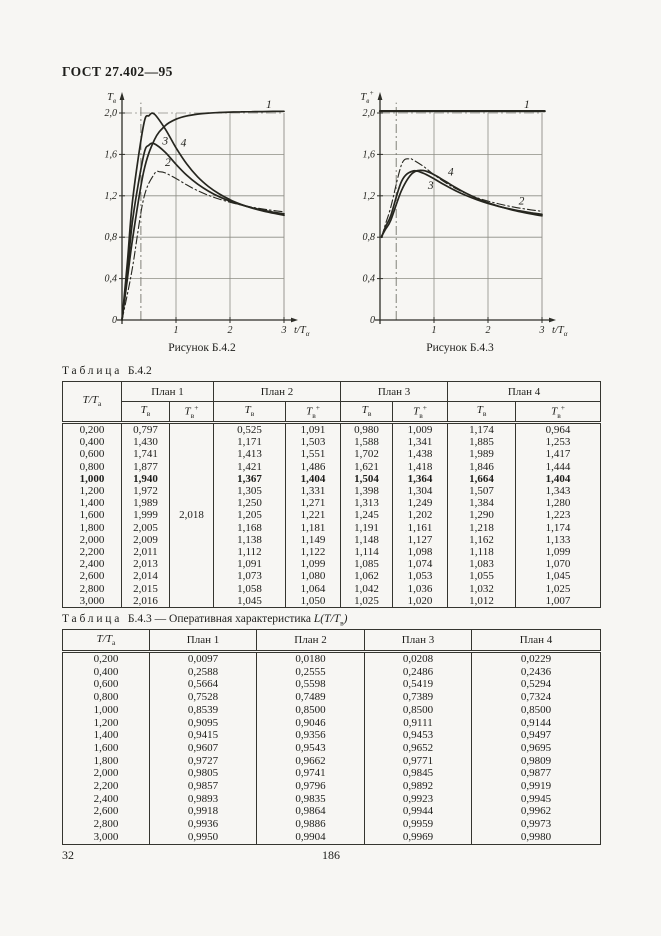 This screenshot has height=936, width=661. I want to click on table-cell: 1,205, so click(250, 515).